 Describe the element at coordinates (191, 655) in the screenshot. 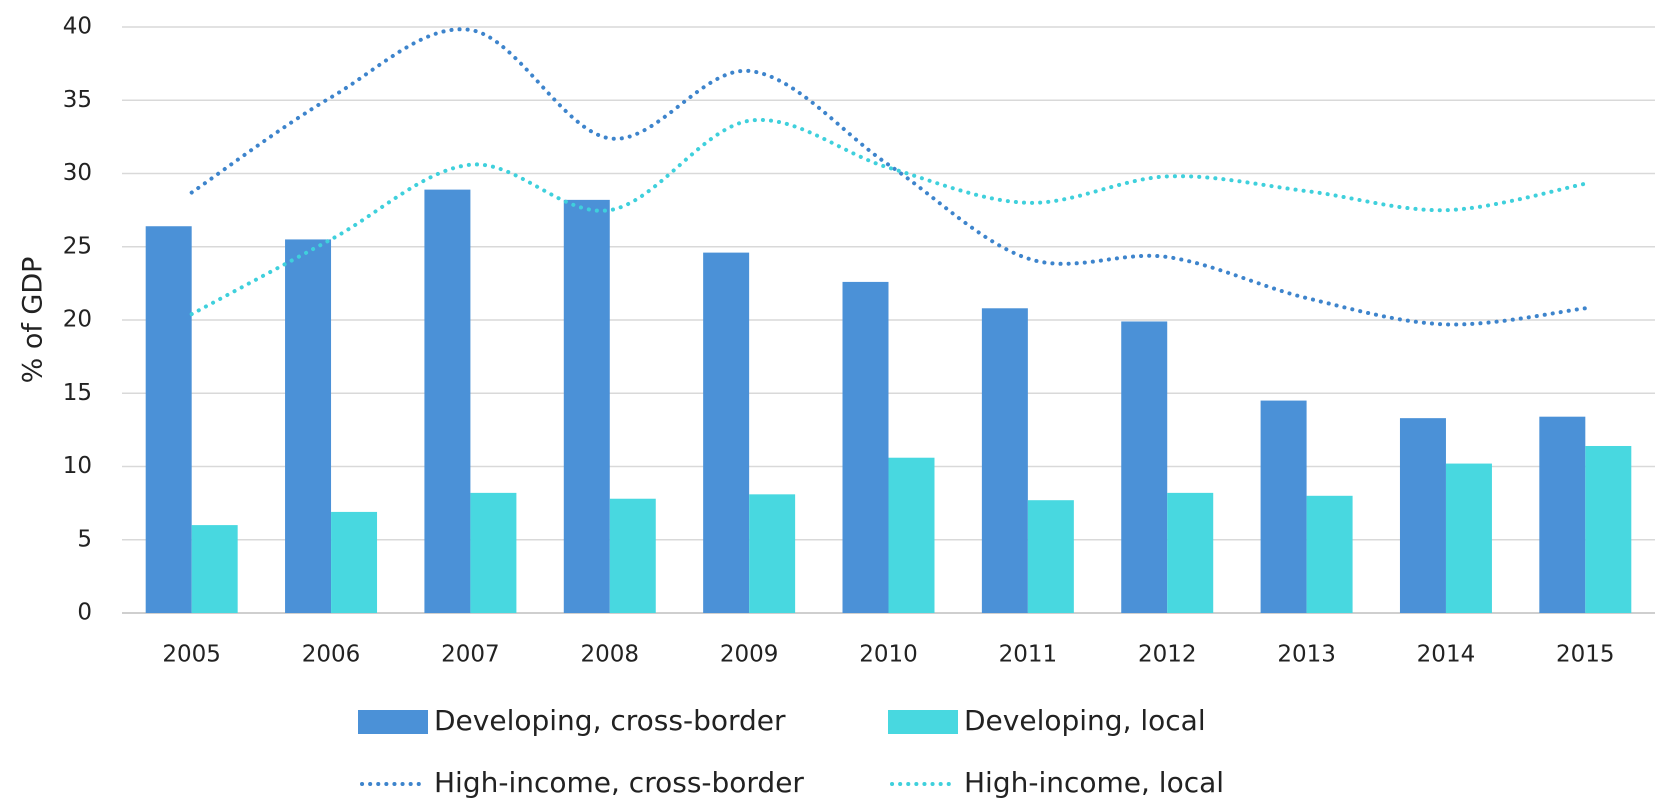

I see `x-tick-label: 2005` at that location.